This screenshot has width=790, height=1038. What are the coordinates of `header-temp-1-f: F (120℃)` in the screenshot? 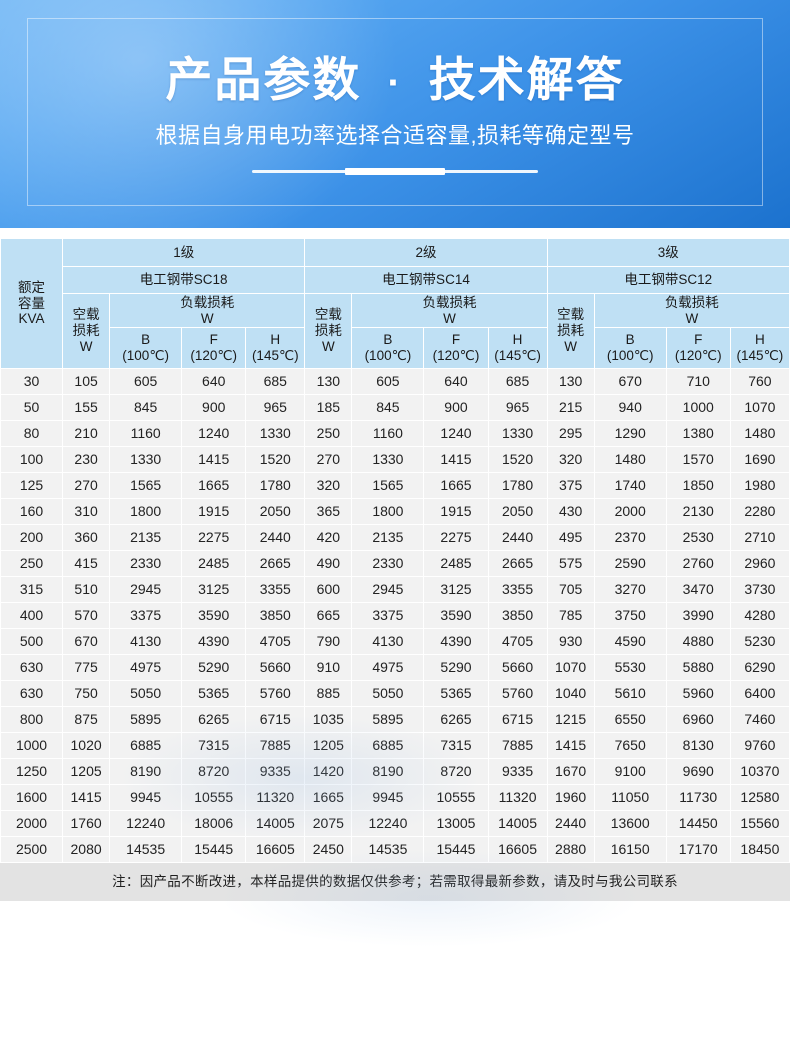 It's located at (214, 348).